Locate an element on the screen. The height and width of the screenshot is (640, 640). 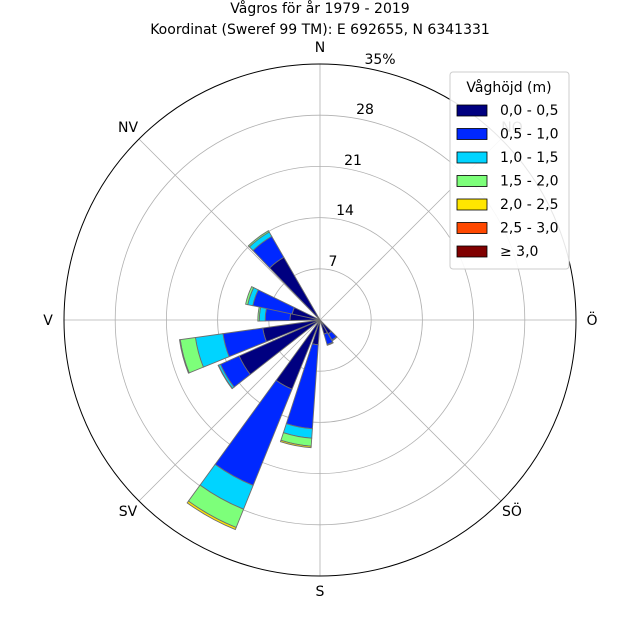
direction-label-V: V is located at coordinates (48, 321).